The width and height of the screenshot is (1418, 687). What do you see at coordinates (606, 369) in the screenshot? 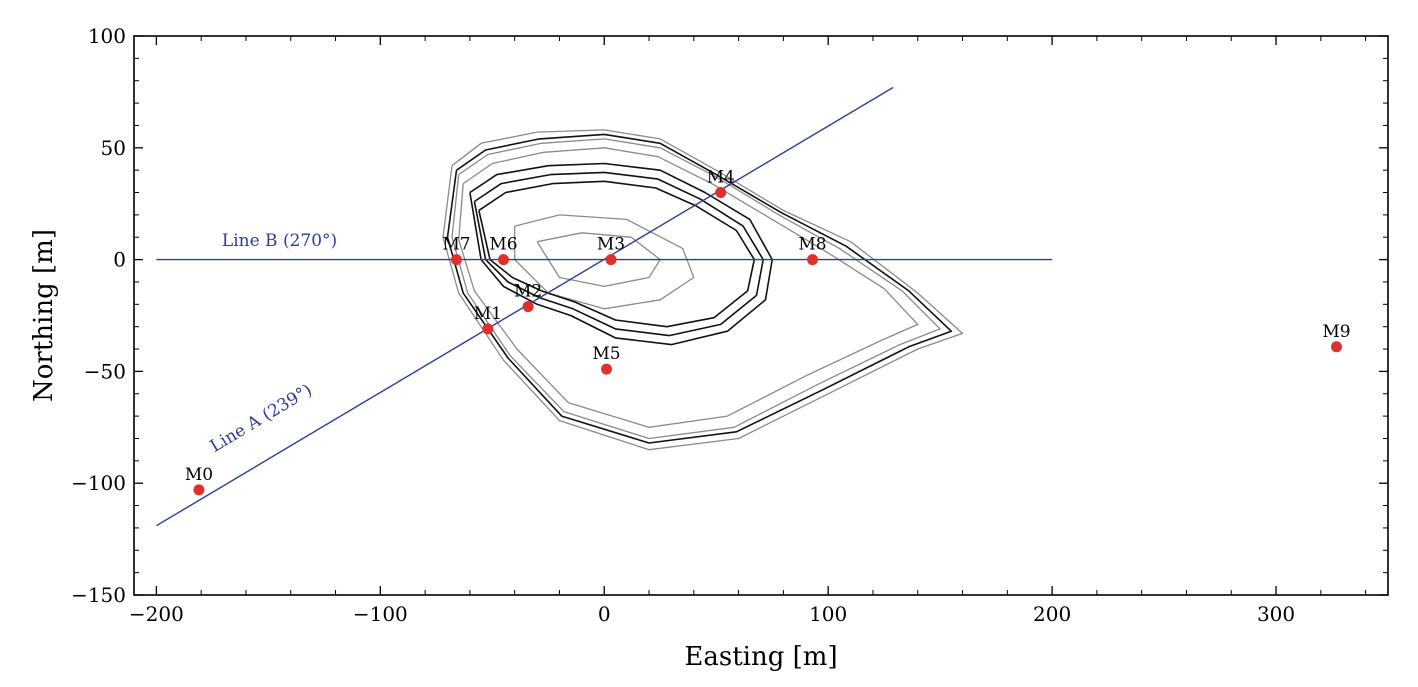
I see `station-marker-m5` at bounding box center [606, 369].